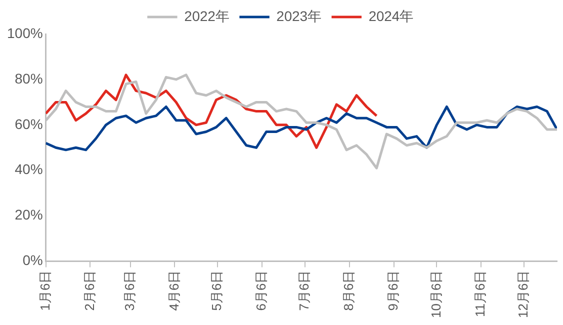 The width and height of the screenshot is (563, 325). What do you see at coordinates (299, 16) in the screenshot?
I see `legend-label: 2023年` at bounding box center [299, 16].